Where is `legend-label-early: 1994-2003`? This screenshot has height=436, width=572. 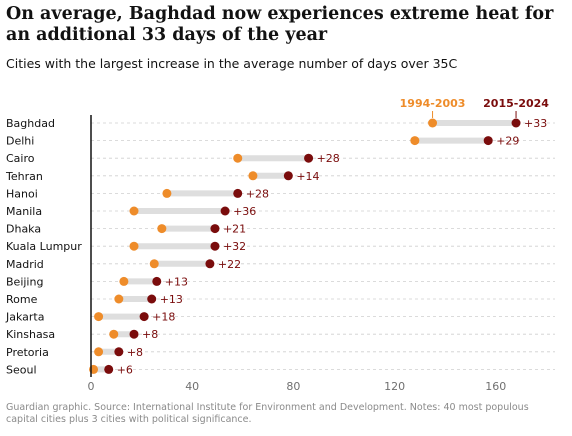
legend-label-early: 1994-2003 is located at coordinates (433, 103).